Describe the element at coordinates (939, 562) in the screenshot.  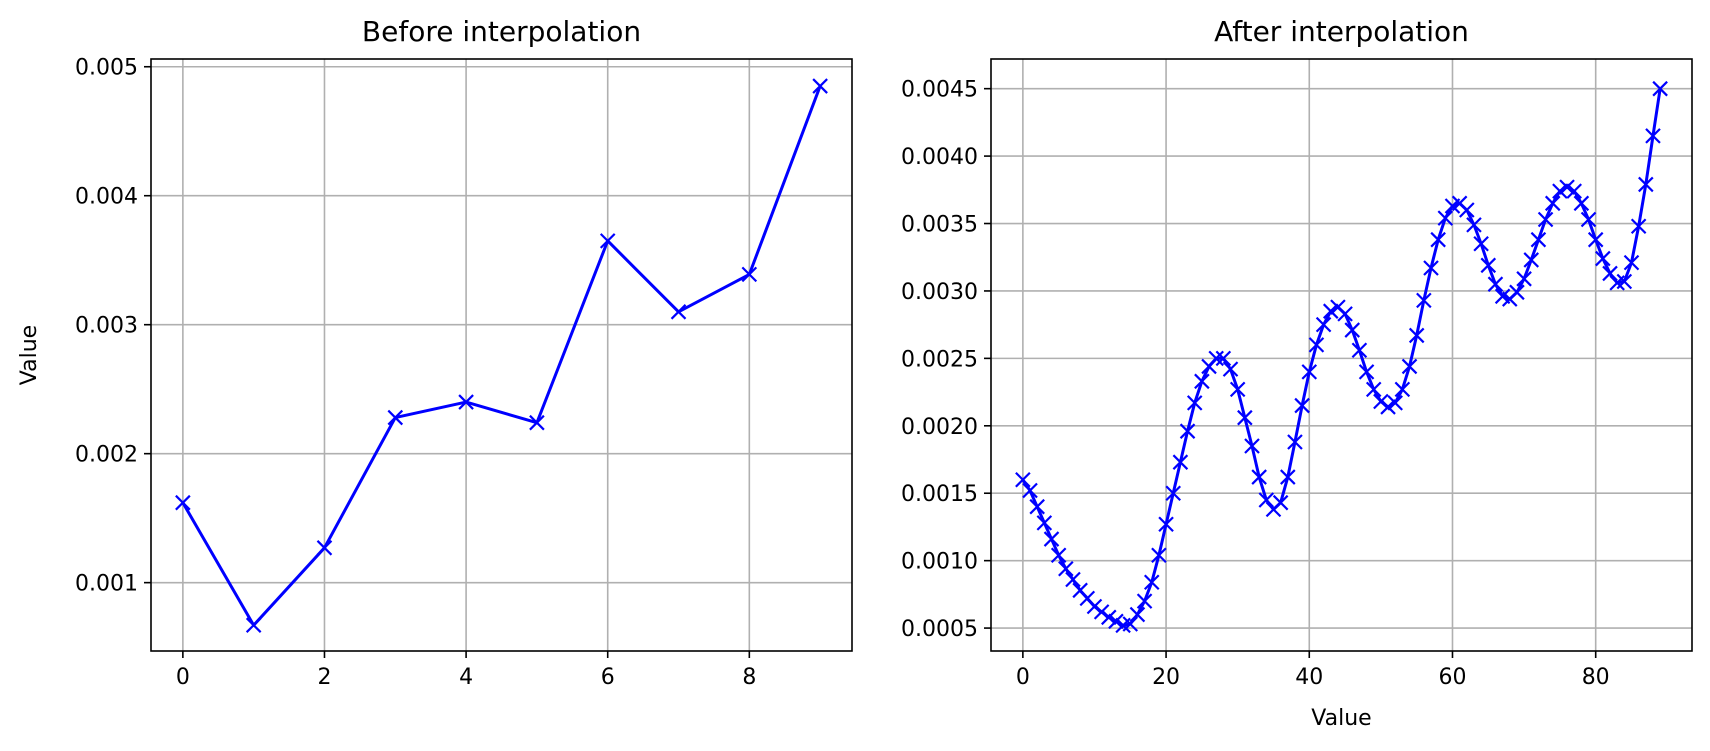
I see `y-tick-label: 0.0010` at that location.